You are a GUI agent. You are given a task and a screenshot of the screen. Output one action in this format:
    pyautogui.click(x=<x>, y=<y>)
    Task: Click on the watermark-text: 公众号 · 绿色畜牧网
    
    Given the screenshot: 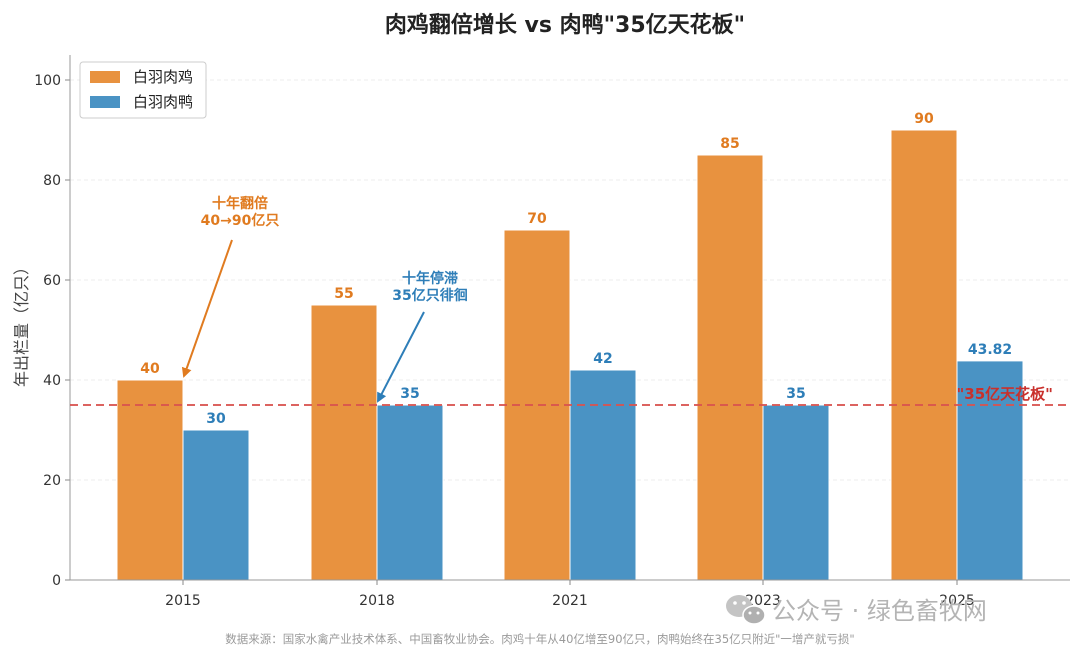 What is the action you would take?
    pyautogui.click(x=879, y=611)
    